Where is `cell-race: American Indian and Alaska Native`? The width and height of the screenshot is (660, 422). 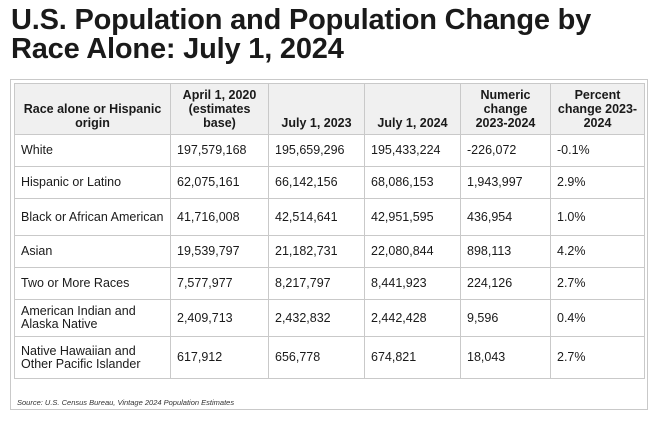 cell-race: American Indian and Alaska Native is located at coordinates (92, 318).